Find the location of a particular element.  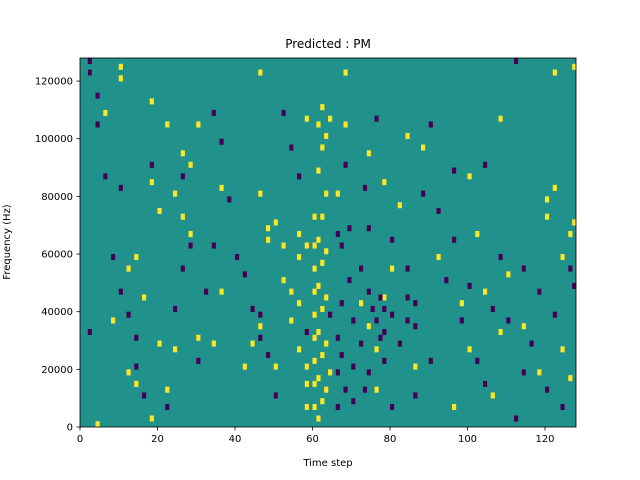

y-tick-label: 100000 is located at coordinates (54, 139).